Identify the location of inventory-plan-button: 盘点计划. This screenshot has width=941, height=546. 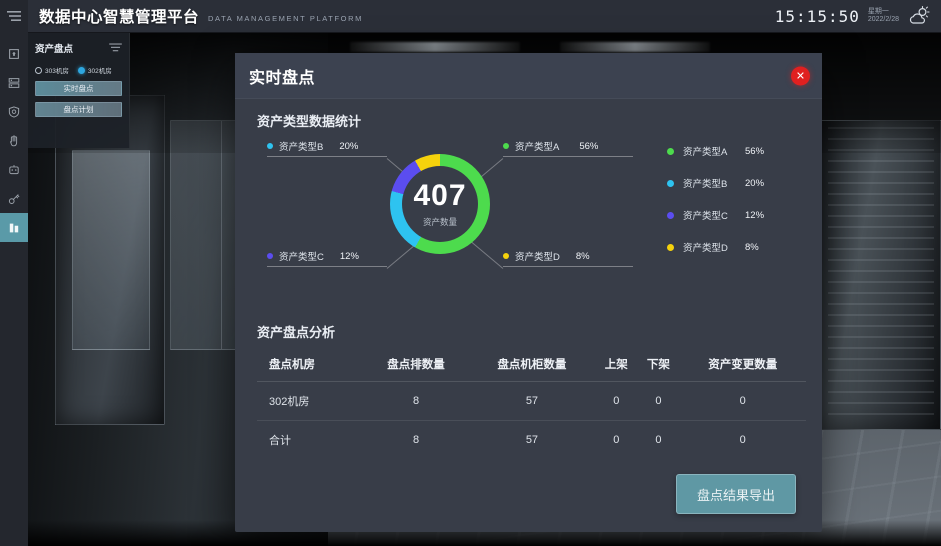
(78, 109).